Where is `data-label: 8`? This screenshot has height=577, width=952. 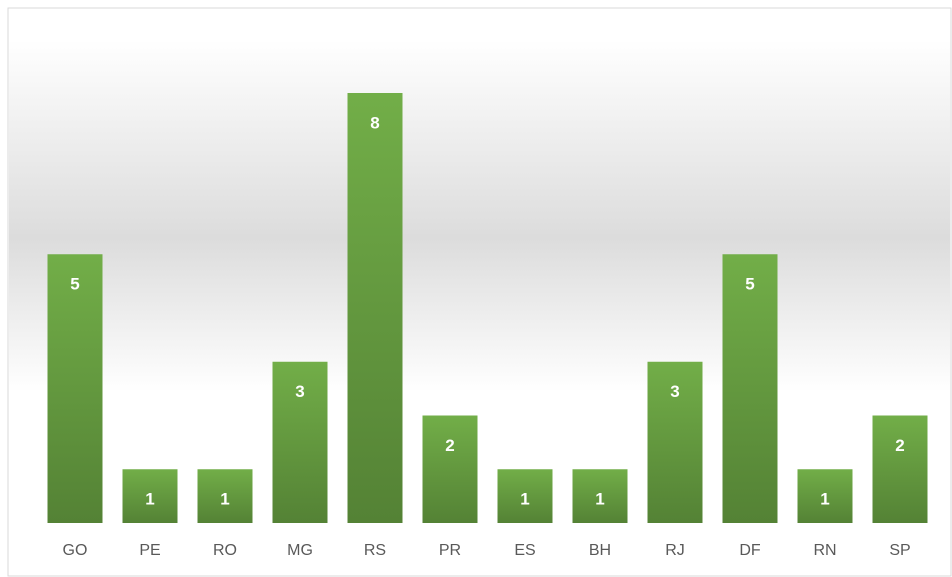
data-label: 8 is located at coordinates (374, 122).